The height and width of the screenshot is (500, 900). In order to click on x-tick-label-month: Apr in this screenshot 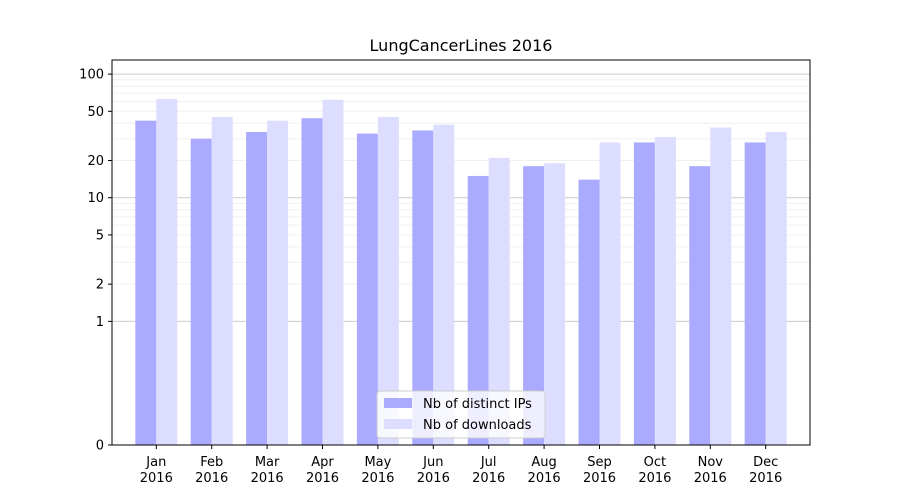, I will do `click(322, 462)`.